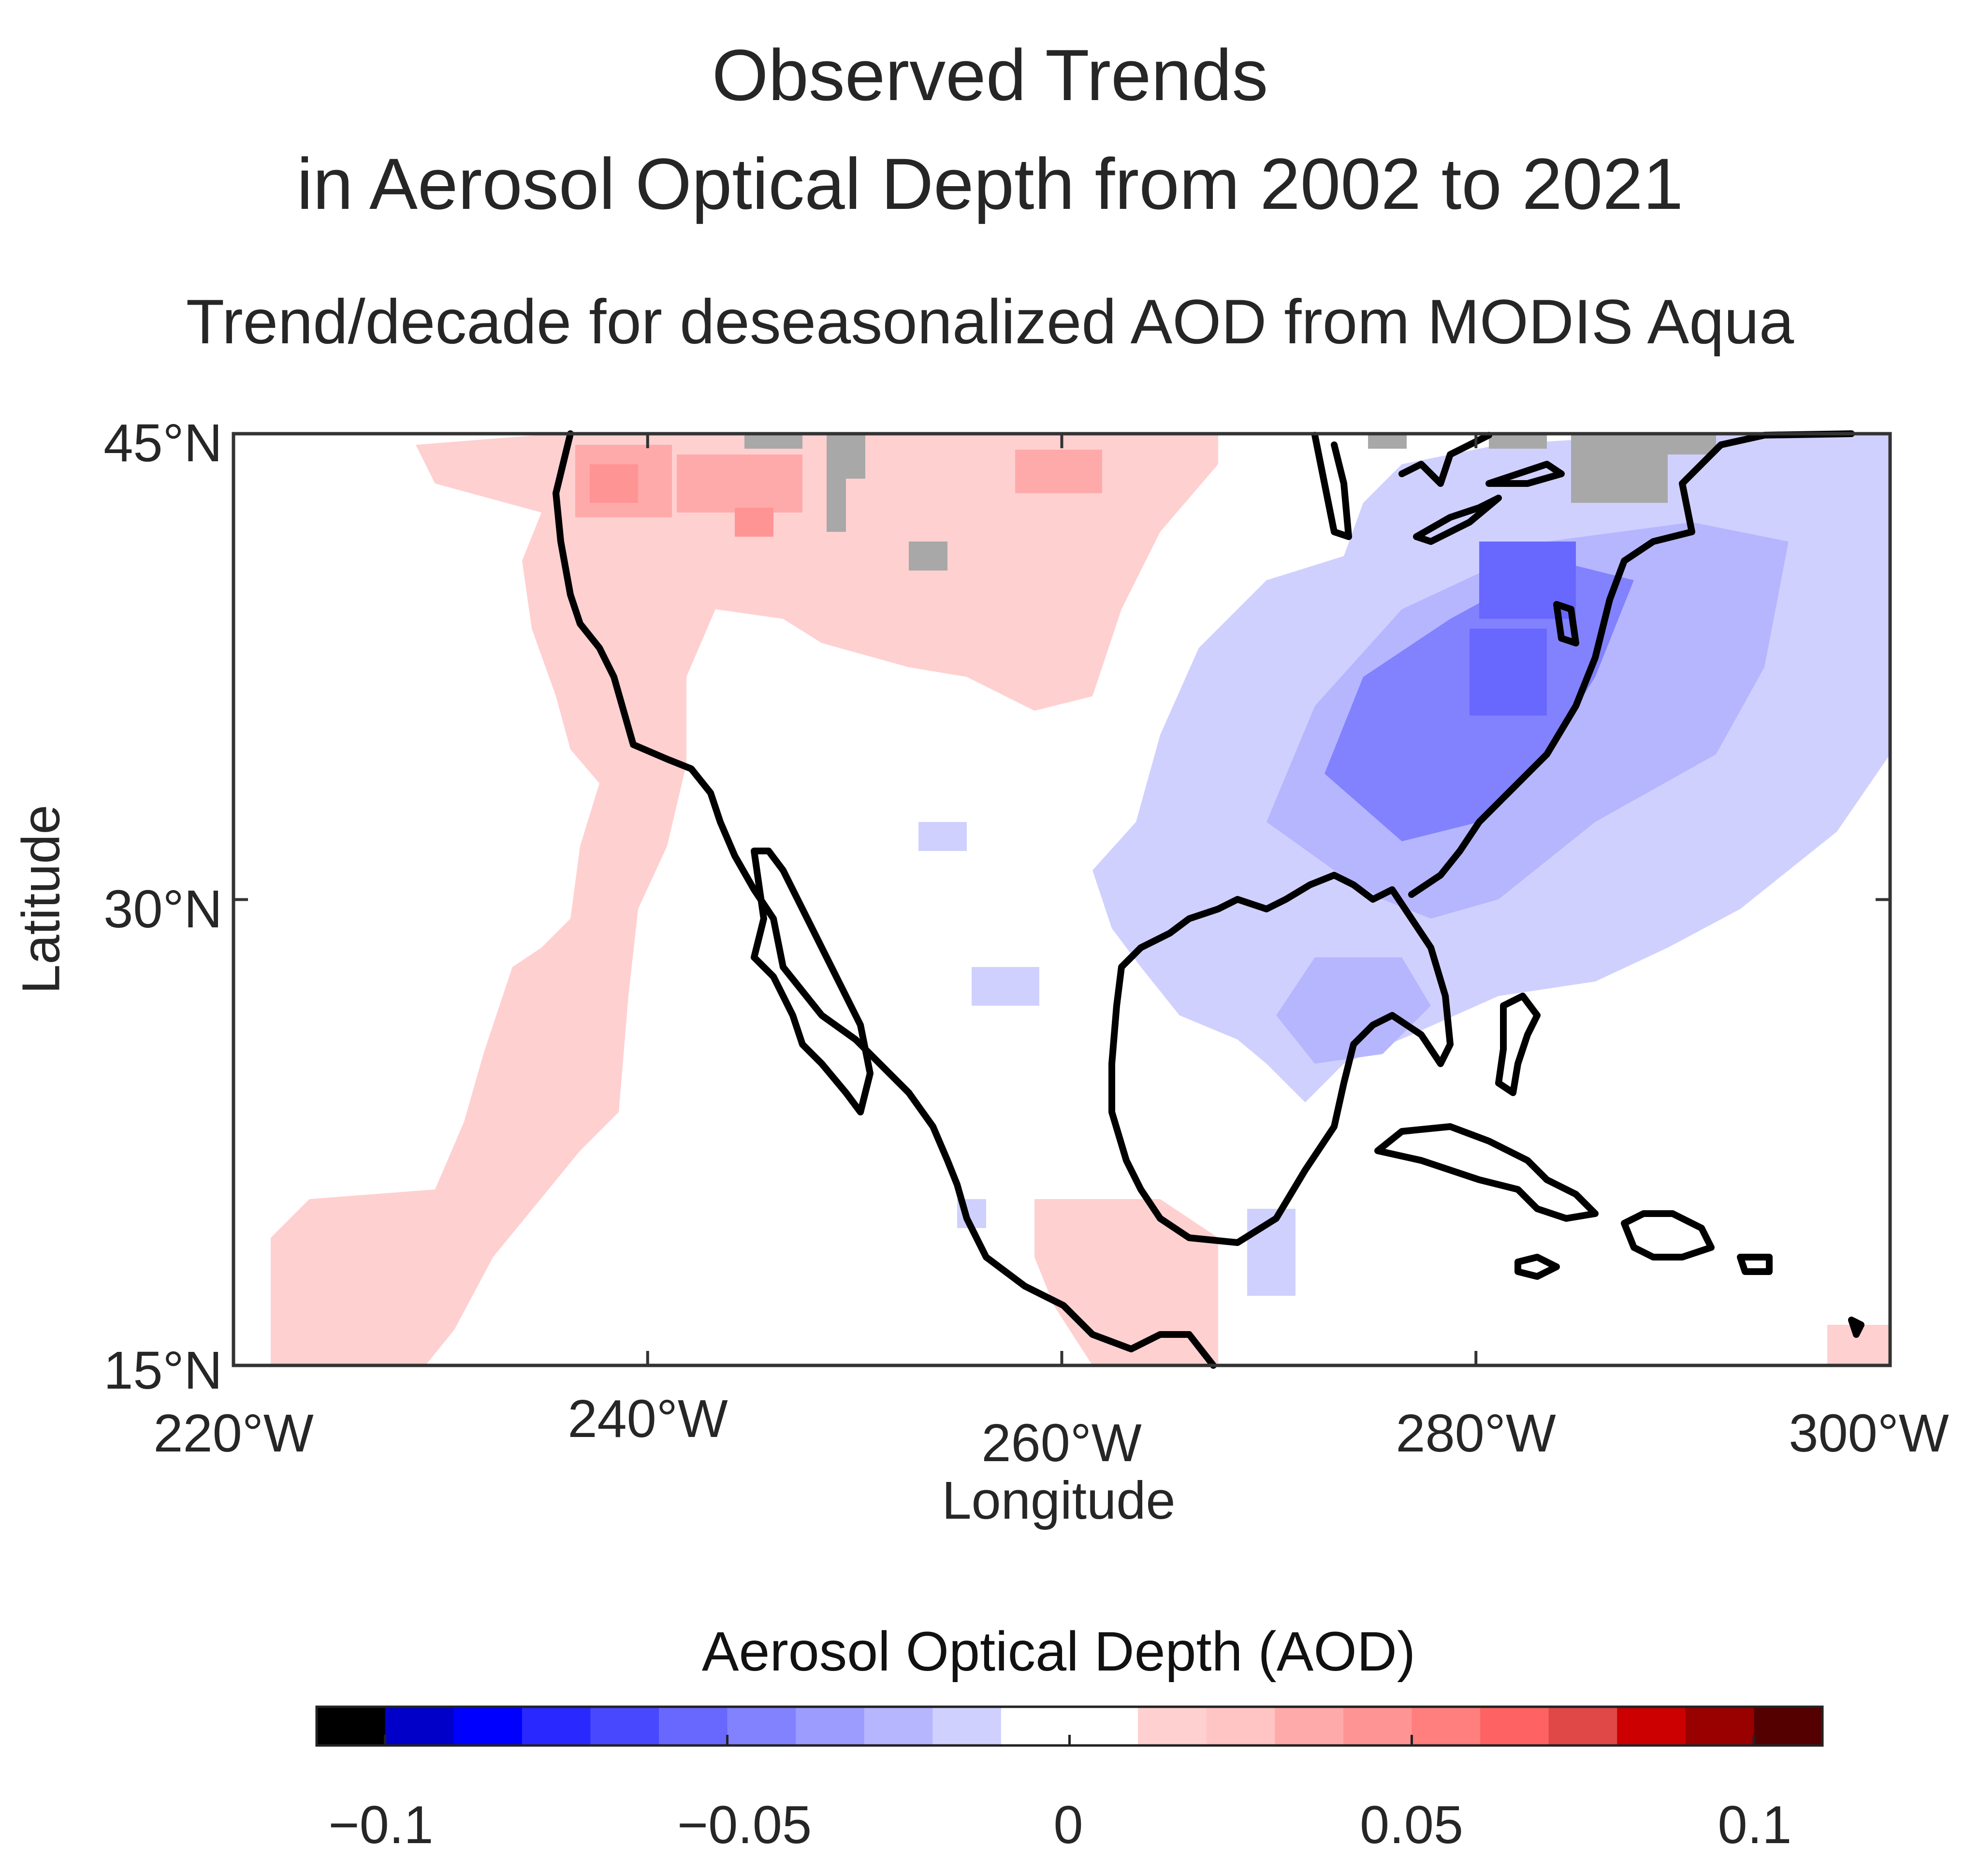 The height and width of the screenshot is (1876, 1980). Describe the element at coordinates (1525, 474) in the screenshot. I see `great-lake-ontario` at that location.